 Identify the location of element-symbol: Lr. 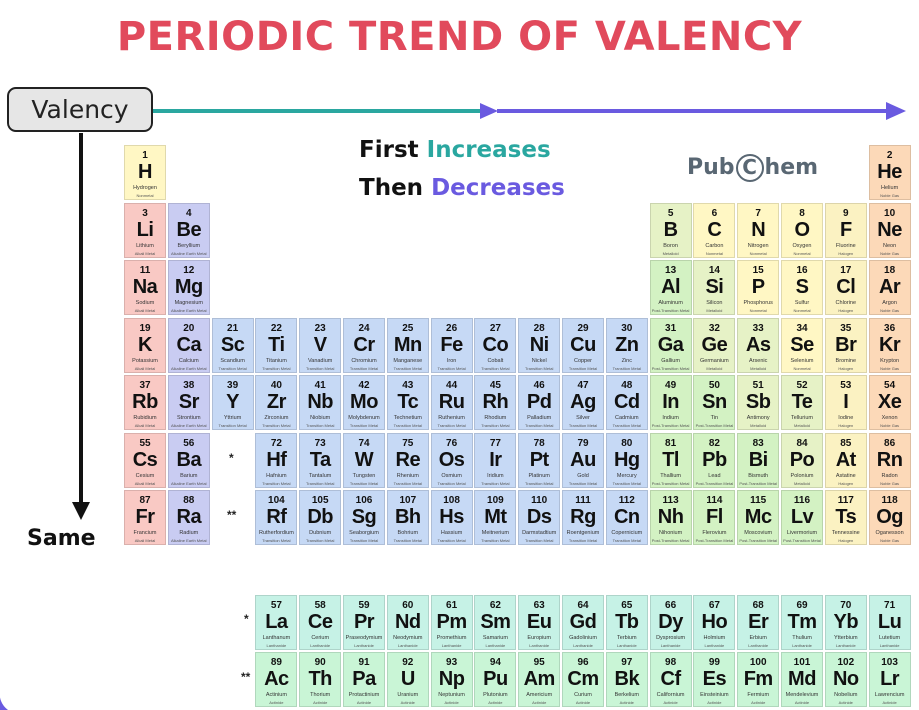
(890, 679).